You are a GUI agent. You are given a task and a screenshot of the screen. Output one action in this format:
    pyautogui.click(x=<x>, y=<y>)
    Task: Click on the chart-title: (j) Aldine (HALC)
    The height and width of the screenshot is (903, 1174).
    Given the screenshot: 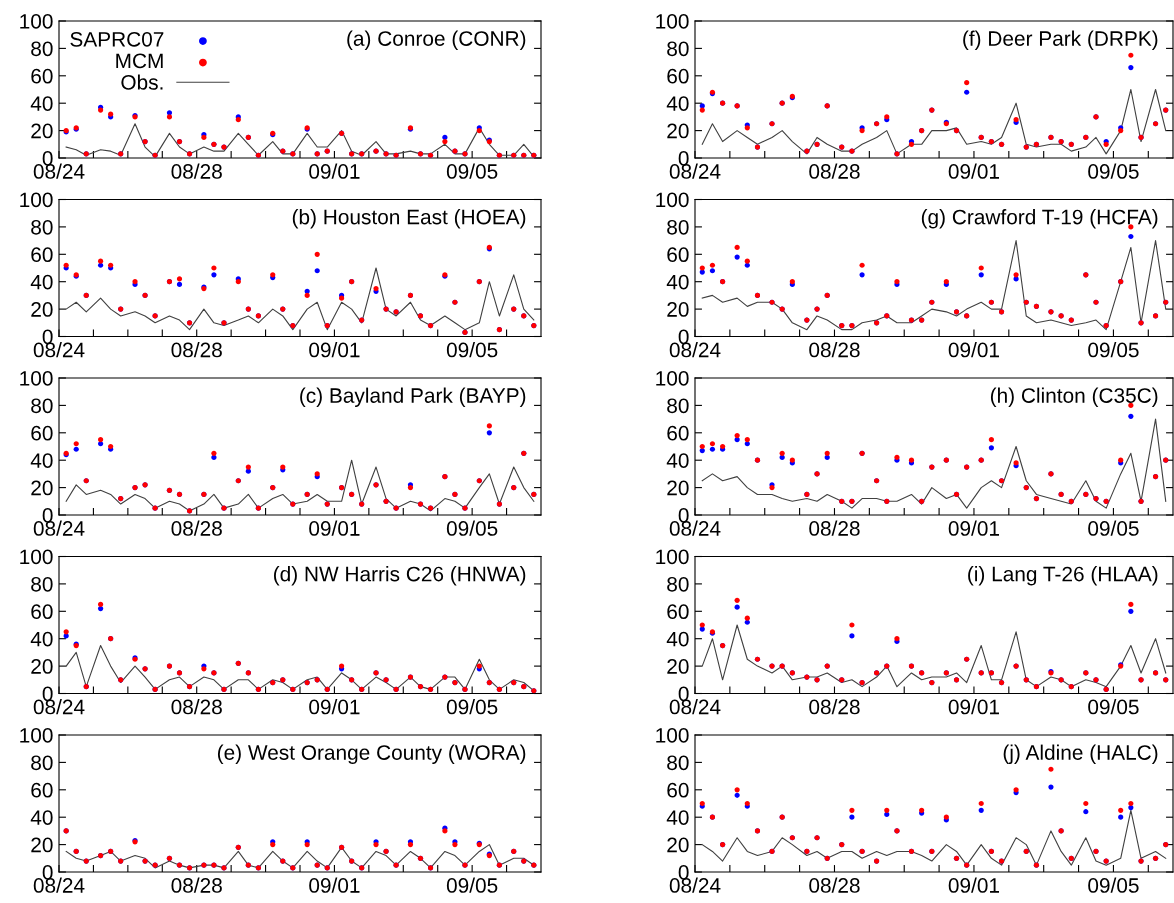 What is the action you would take?
    pyautogui.click(x=1080, y=754)
    